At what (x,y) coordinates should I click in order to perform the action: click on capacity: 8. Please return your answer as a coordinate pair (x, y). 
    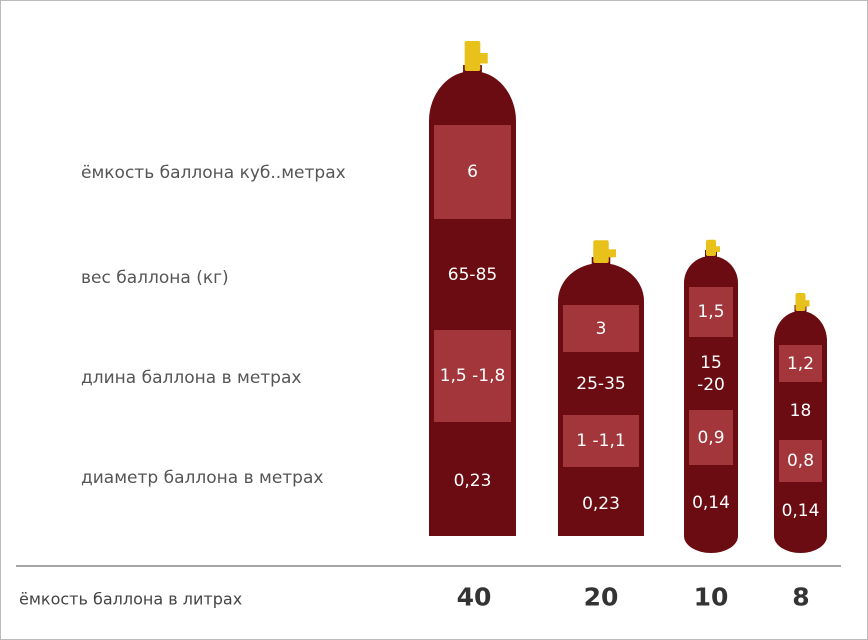
    Looking at the image, I should click on (801, 597).